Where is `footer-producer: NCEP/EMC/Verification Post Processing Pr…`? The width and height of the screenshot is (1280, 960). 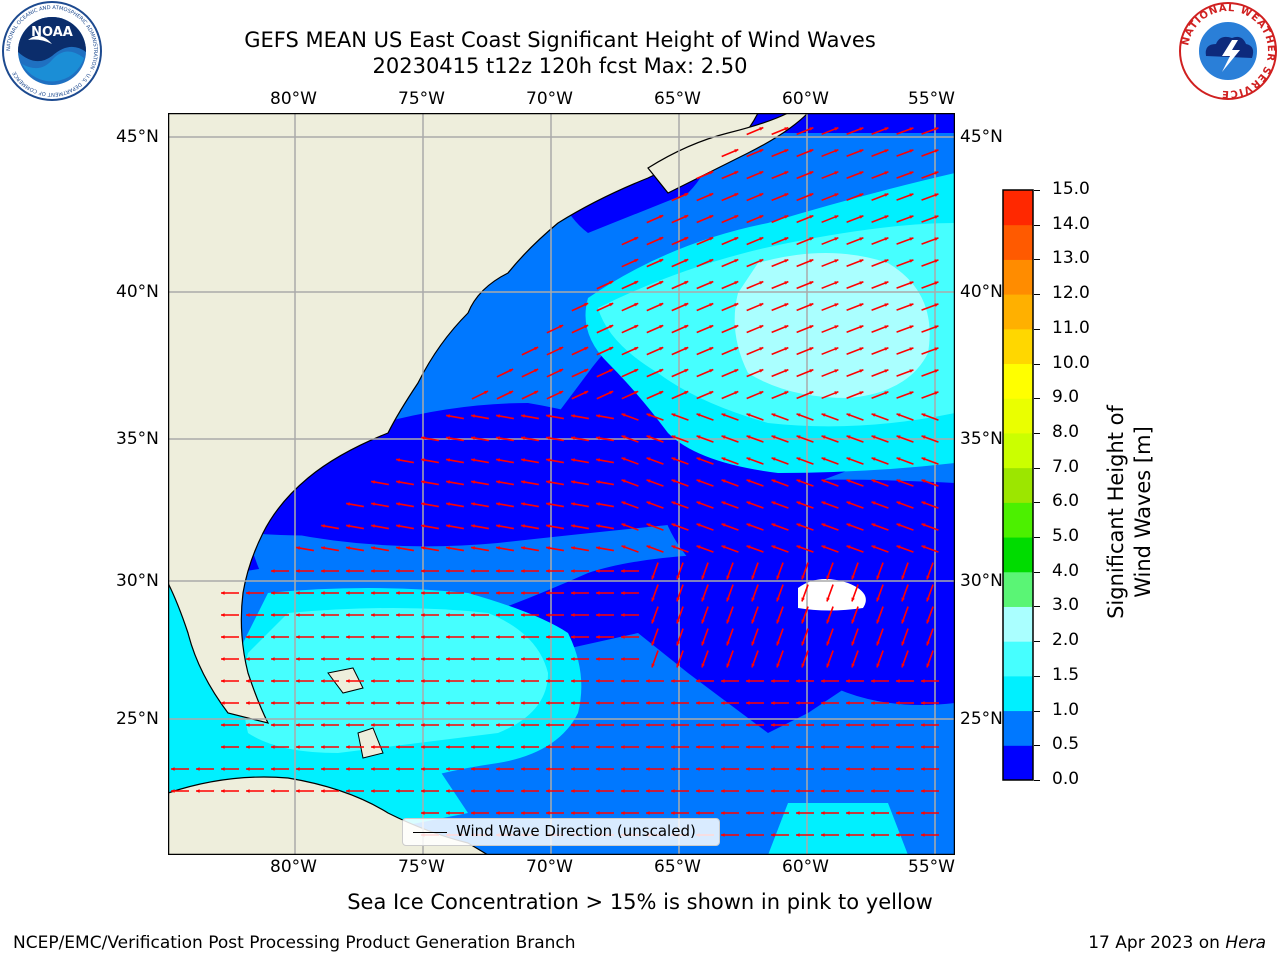
footer-producer: NCEP/EMC/Verification Post Processing Pr… is located at coordinates (294, 943).